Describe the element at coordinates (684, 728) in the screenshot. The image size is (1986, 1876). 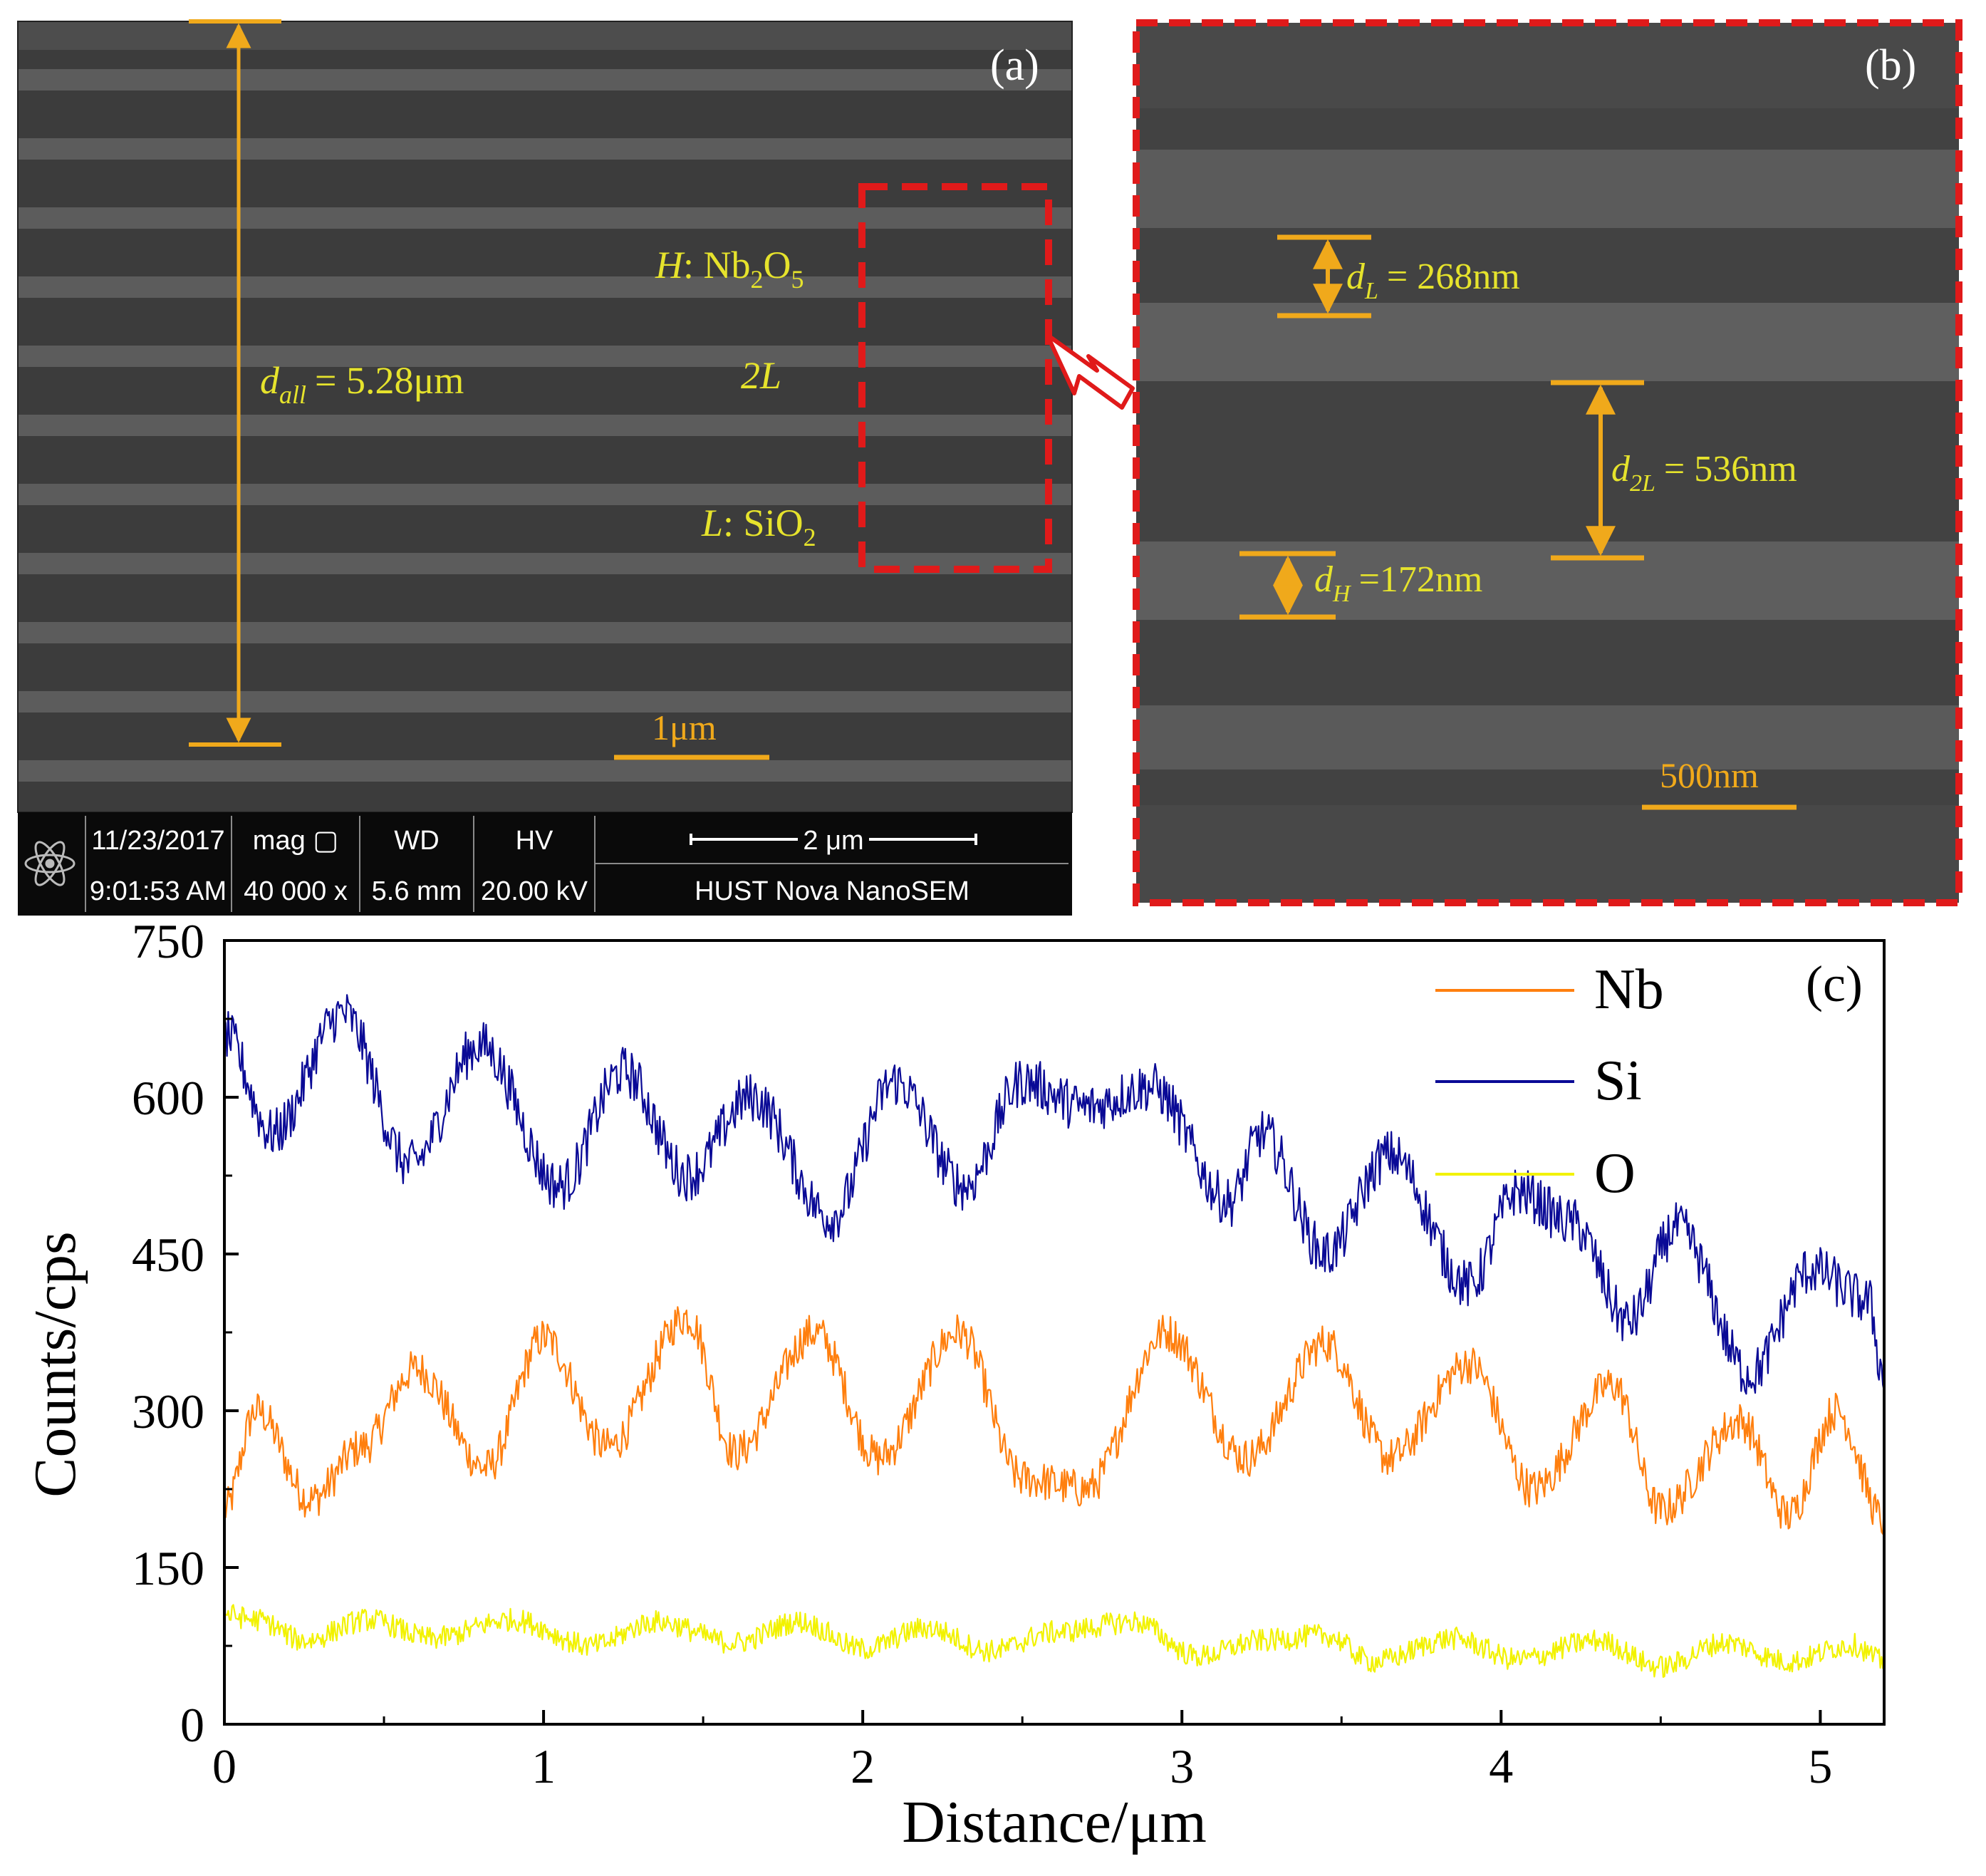
I see `scale-bar-a-label: 1μm` at that location.